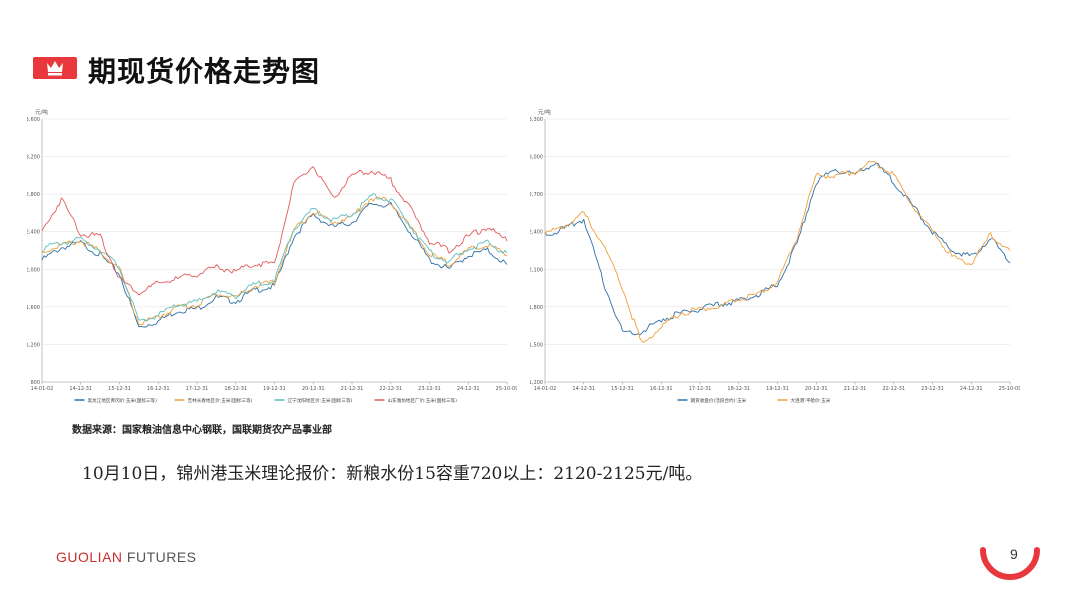 This screenshot has width=1080, height=608. Describe the element at coordinates (35, 383) in the screenshot. I see `y-tick-label: 800` at that location.